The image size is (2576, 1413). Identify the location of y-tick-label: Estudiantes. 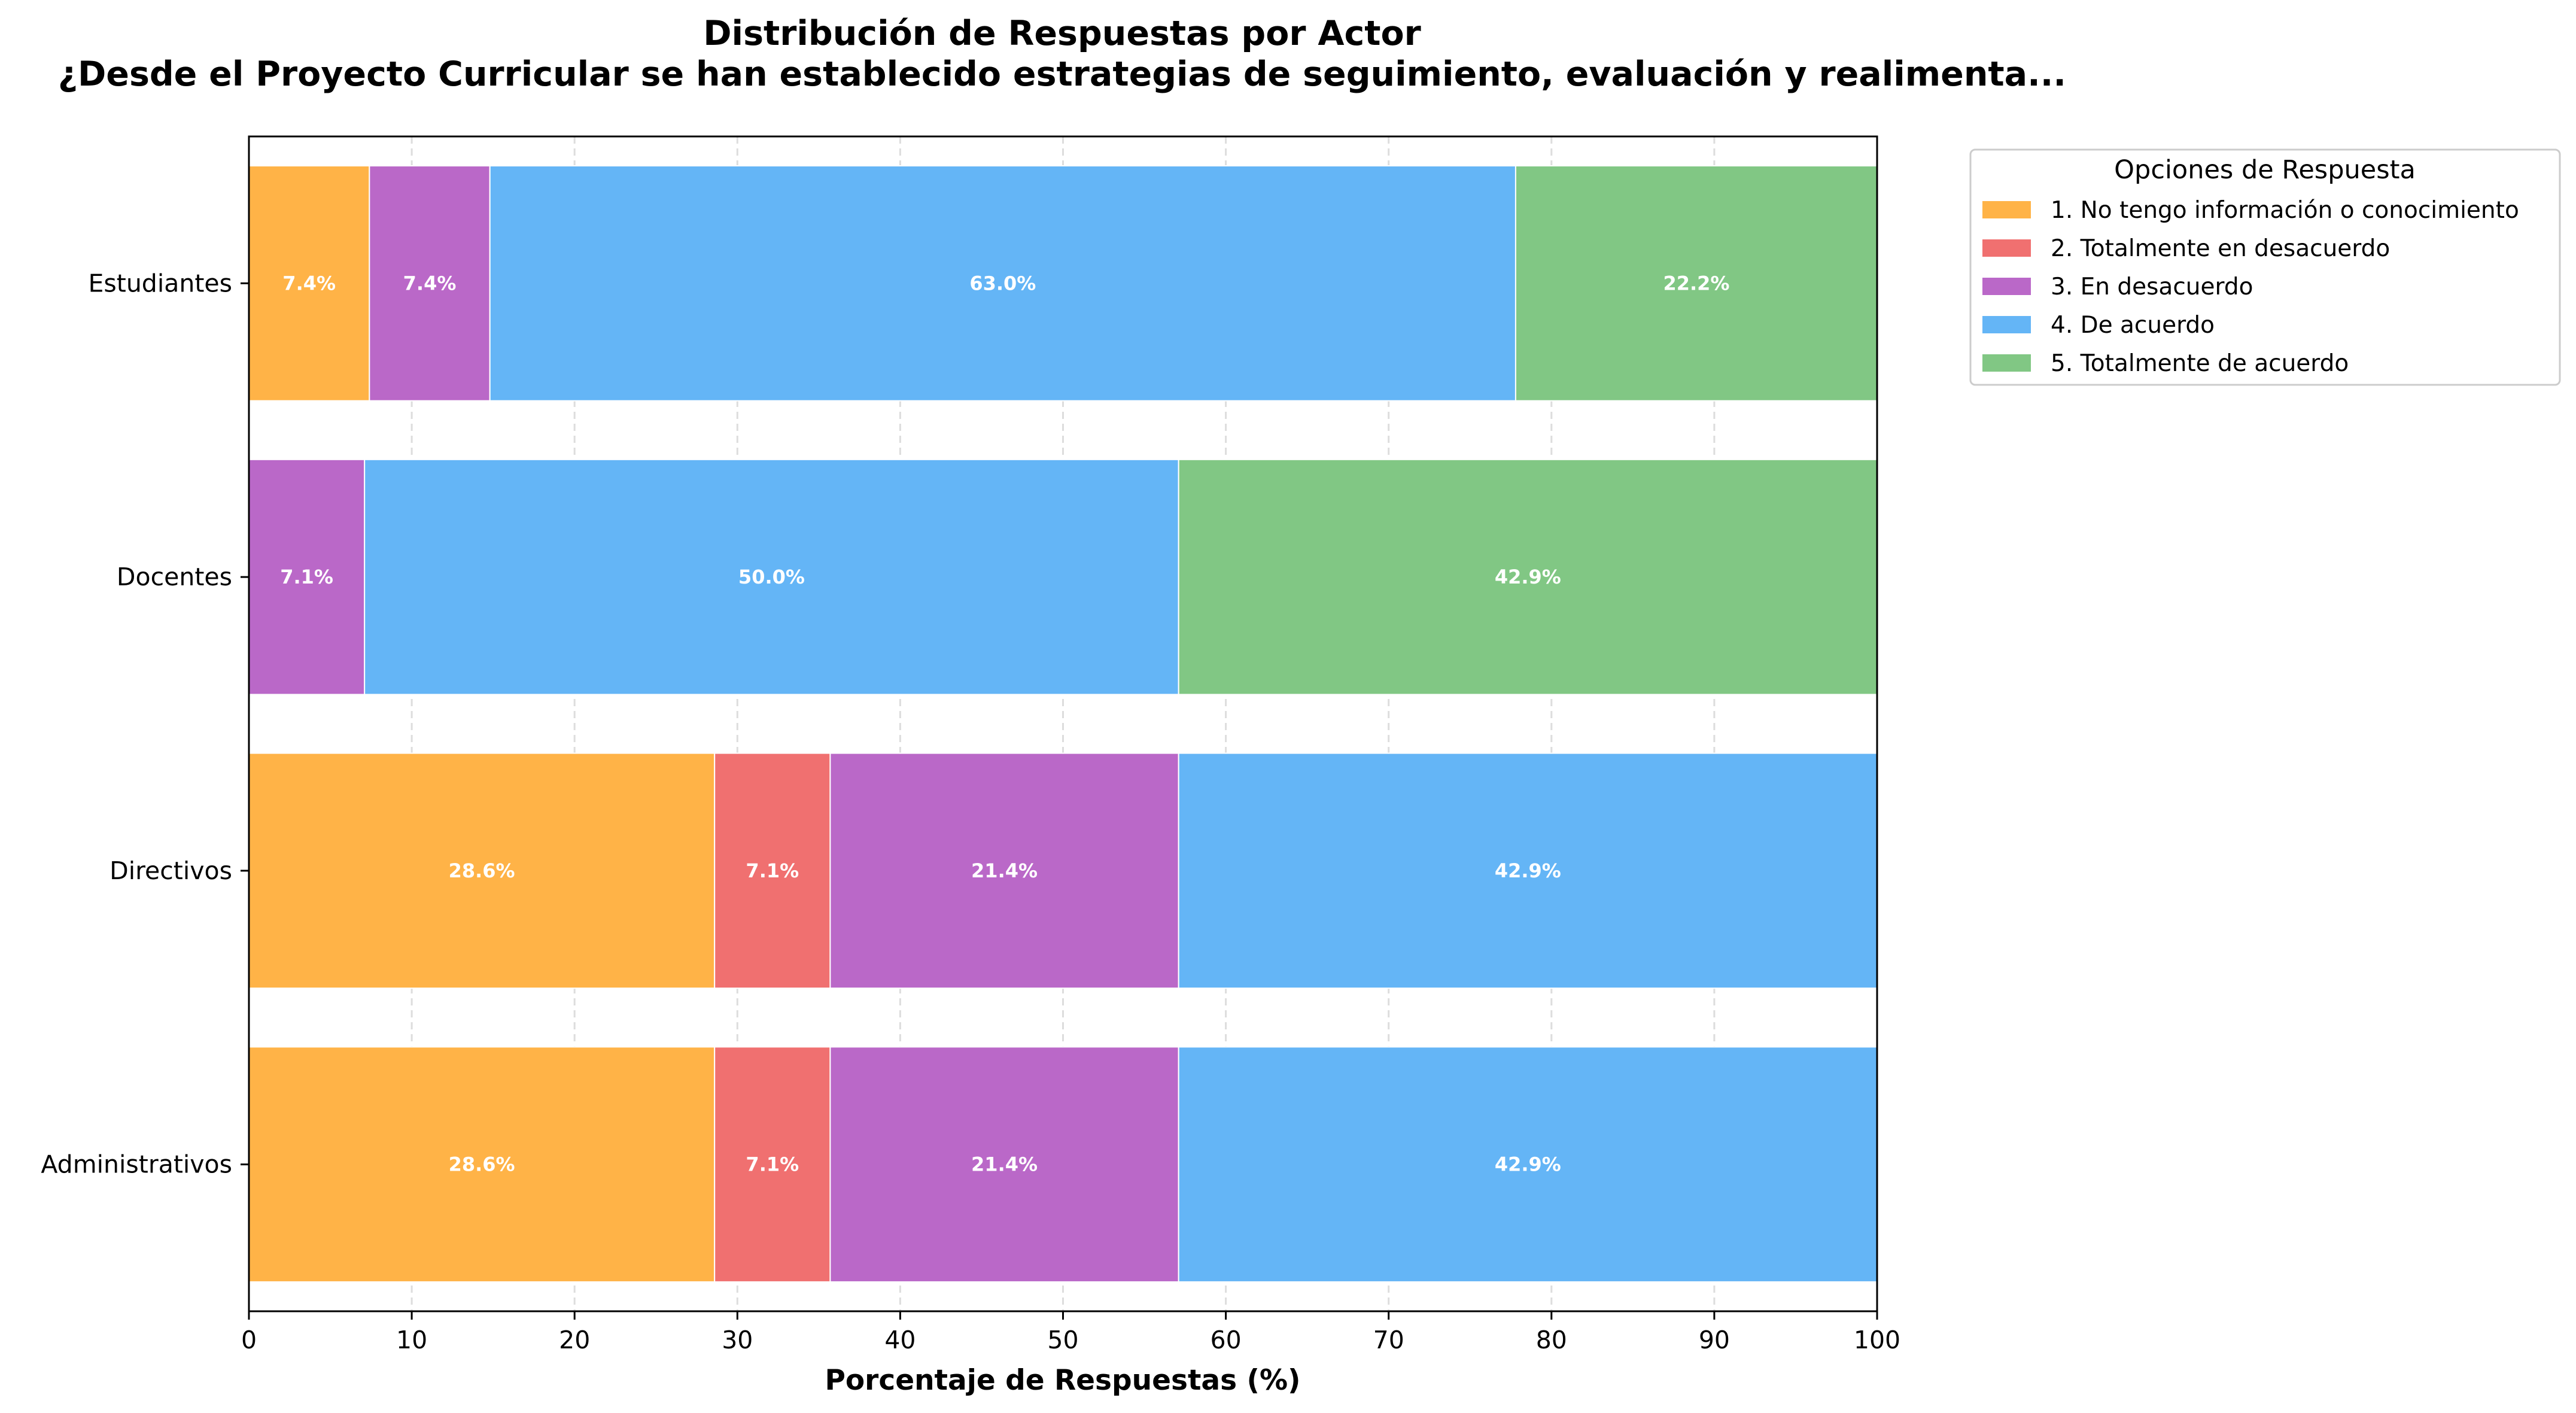
(160, 283).